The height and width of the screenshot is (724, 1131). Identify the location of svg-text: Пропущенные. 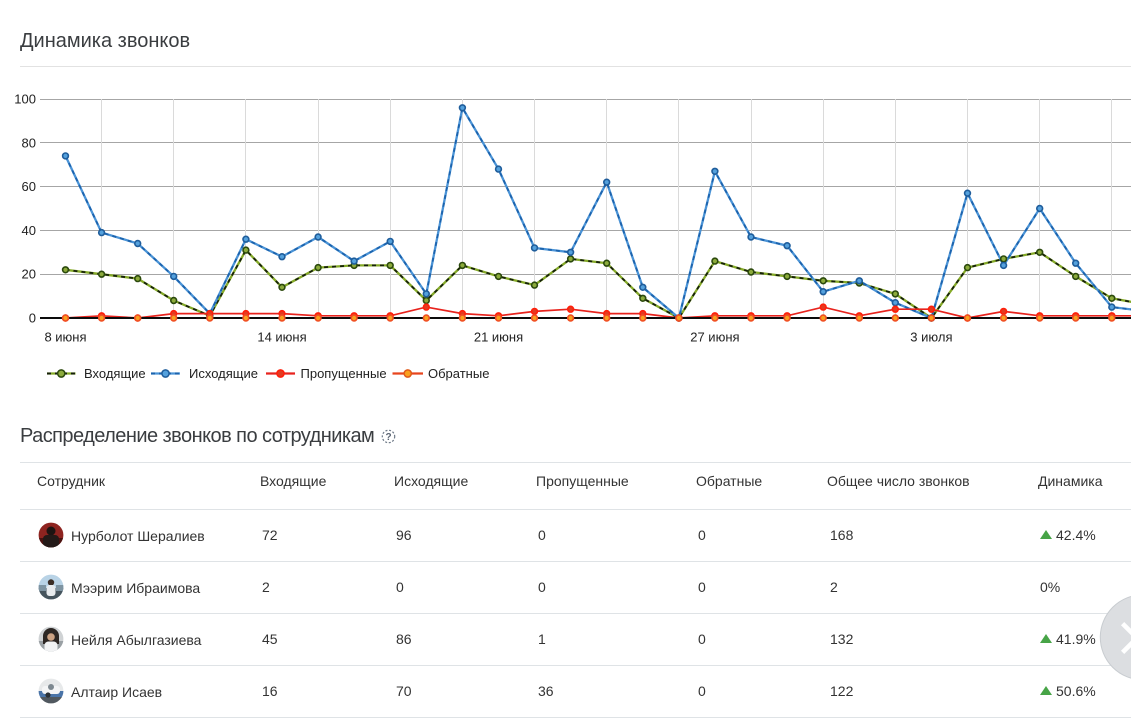
(344, 373).